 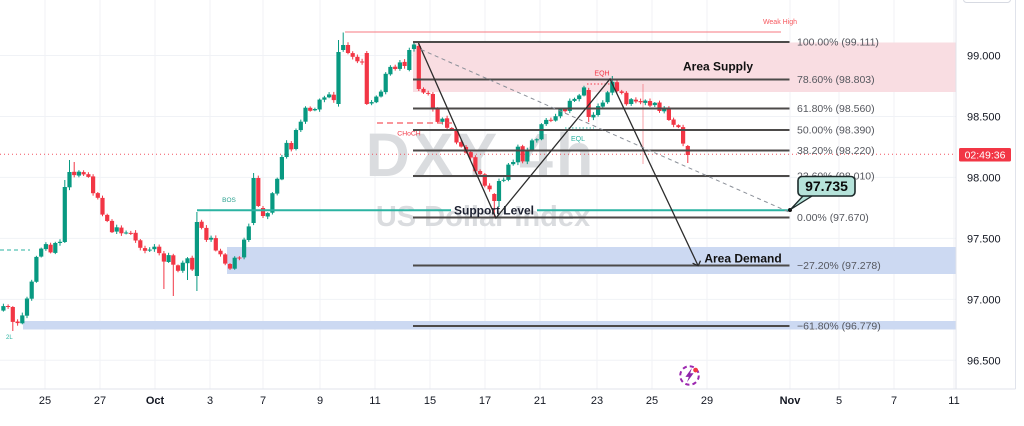 What do you see at coordinates (833, 218) in the screenshot?
I see `svg-text: 0.00% (97.670)` at bounding box center [833, 218].